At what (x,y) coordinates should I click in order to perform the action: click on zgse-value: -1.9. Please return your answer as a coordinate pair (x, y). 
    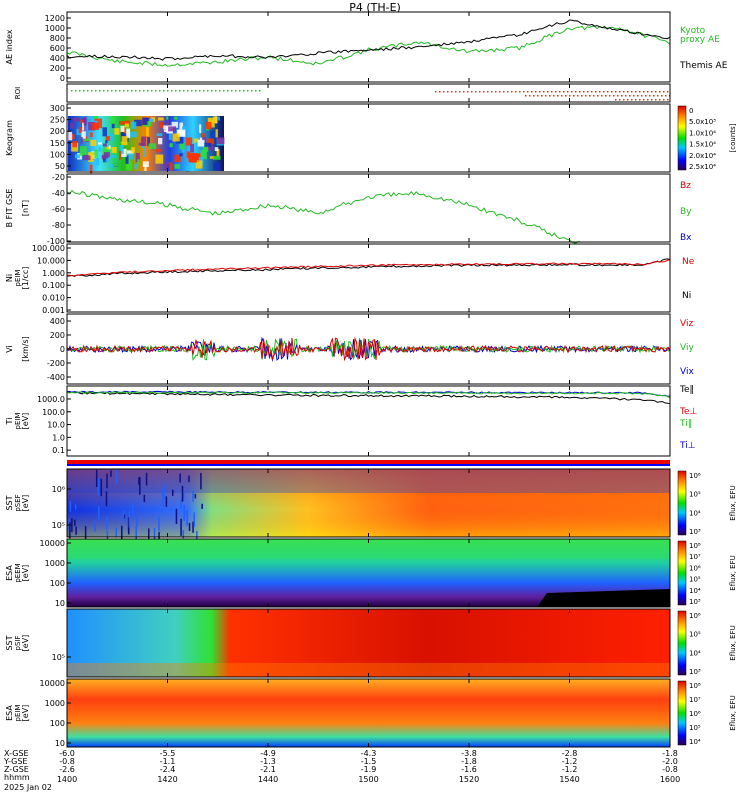
    Looking at the image, I should click on (369, 769).